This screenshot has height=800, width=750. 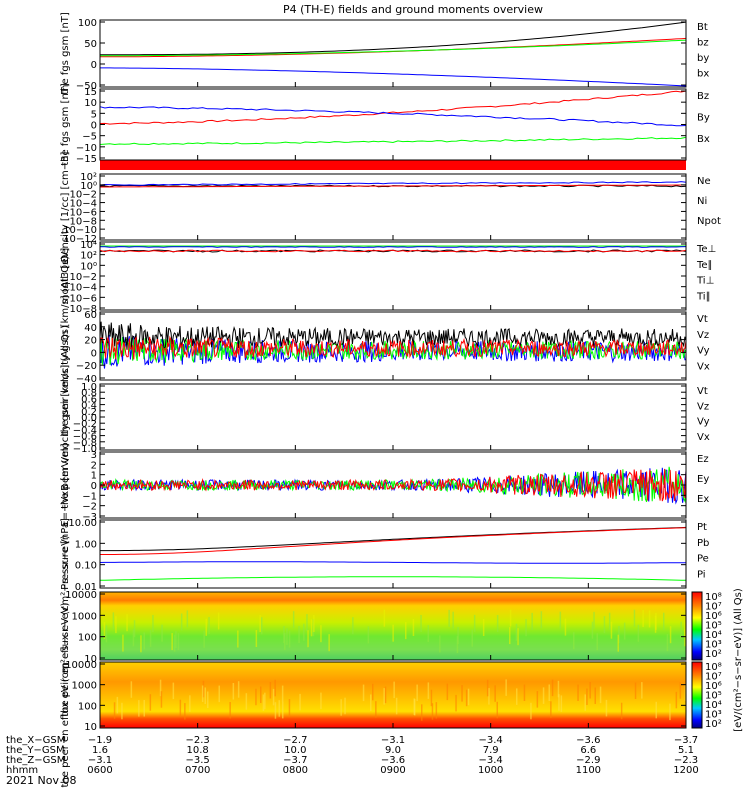 I want to click on y-axis-label: E=−VxB [mV/m], so click(x=65, y=484).